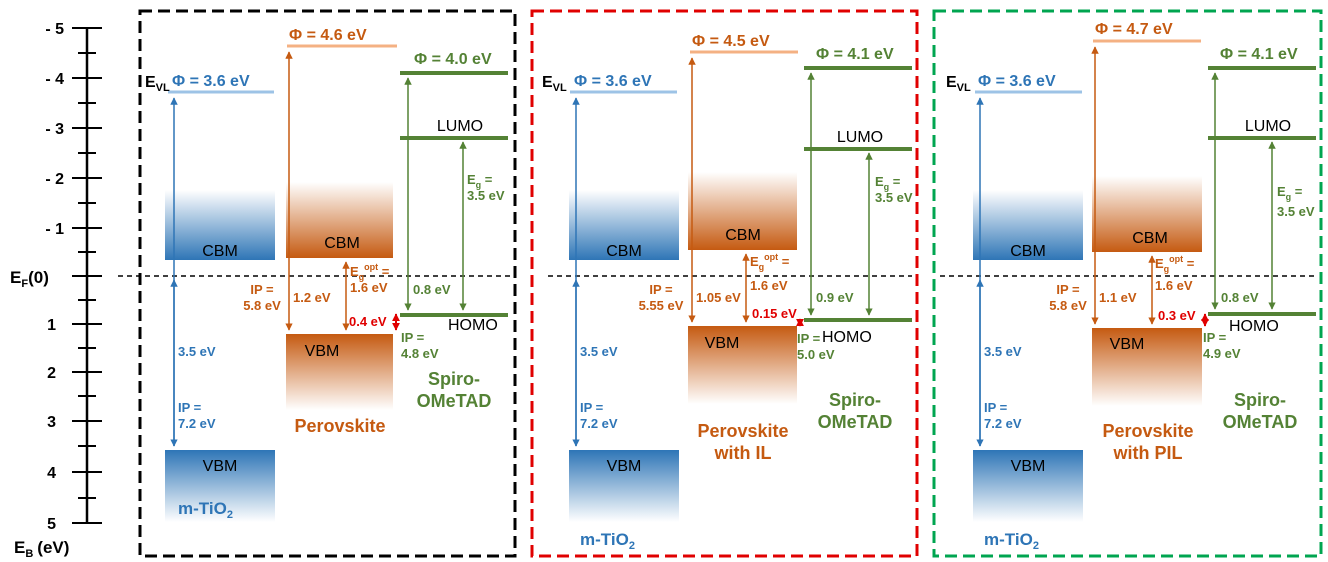 The image size is (1328, 562). Describe the element at coordinates (1118, 297) in the screenshot. I see `perovskite-fermi-vbm: 1.1 eV` at that location.